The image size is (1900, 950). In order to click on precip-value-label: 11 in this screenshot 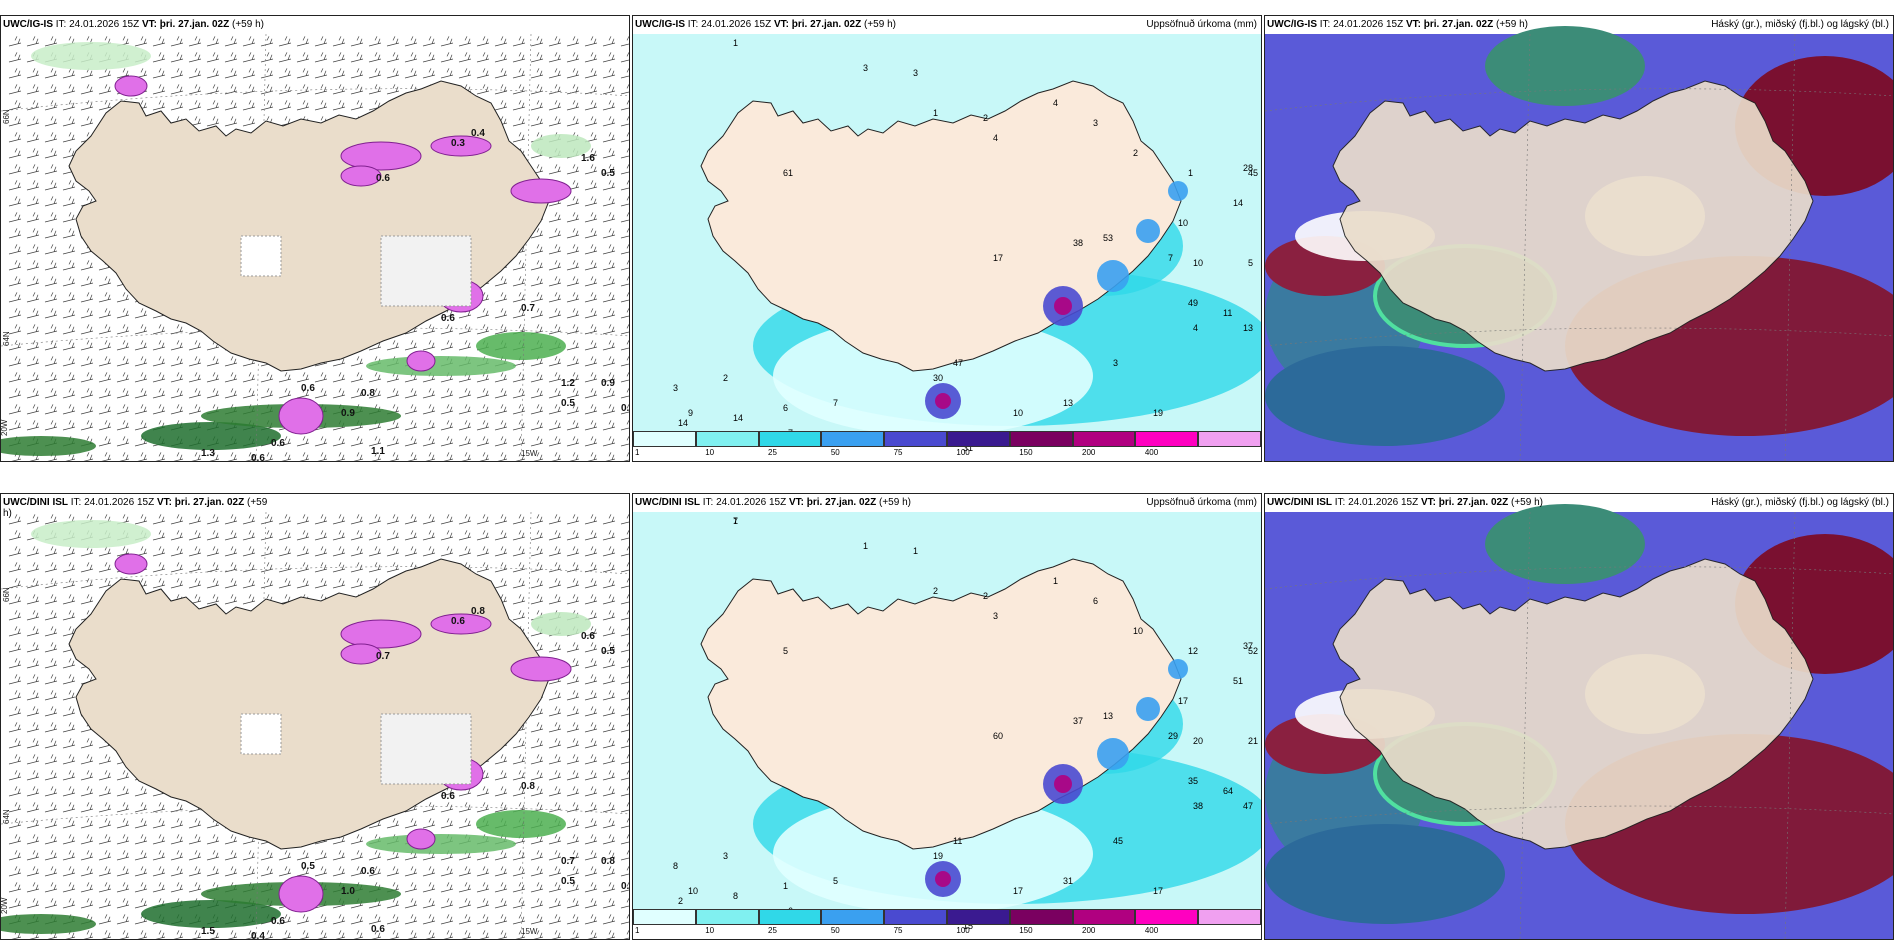, I will do `click(1227, 313)`.